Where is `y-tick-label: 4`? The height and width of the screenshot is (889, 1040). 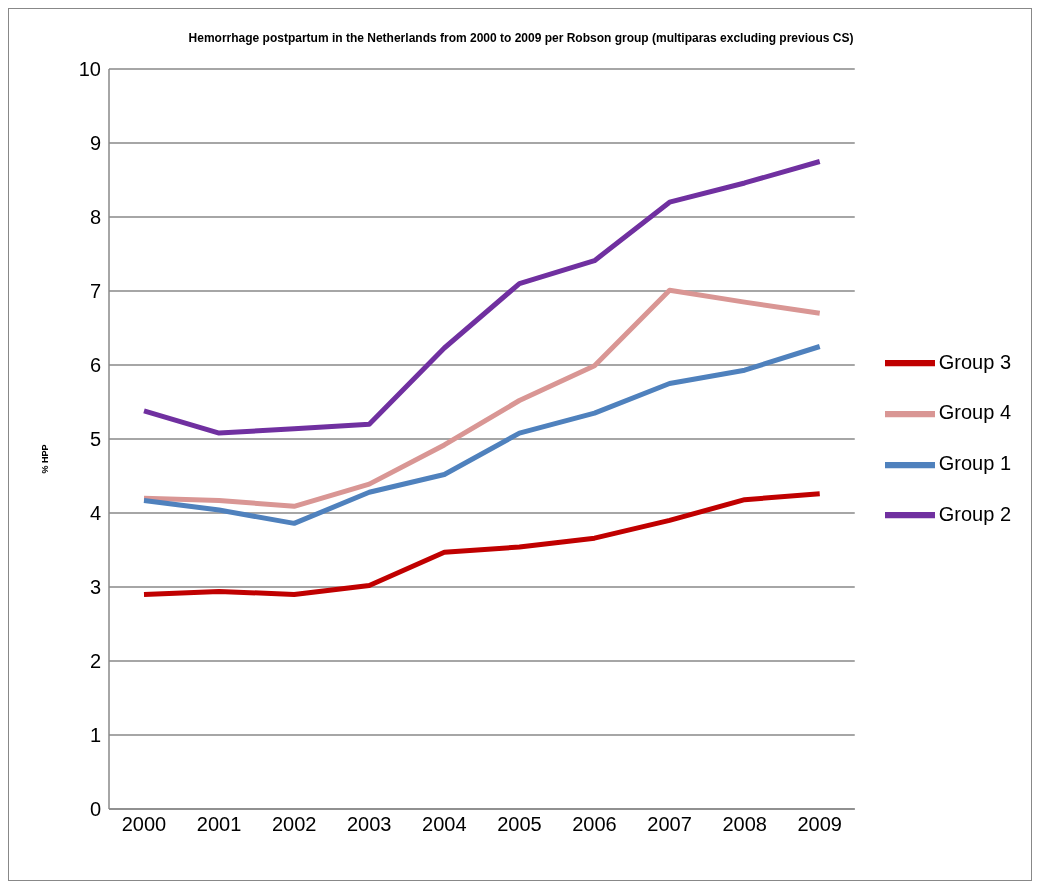 y-tick-label: 4 is located at coordinates (95, 513).